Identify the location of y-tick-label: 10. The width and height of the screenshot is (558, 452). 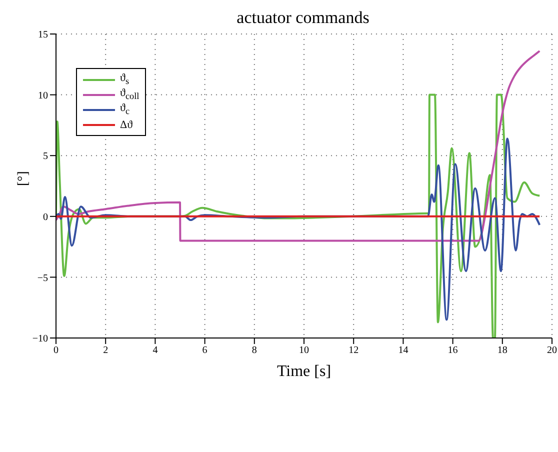
(43, 96).